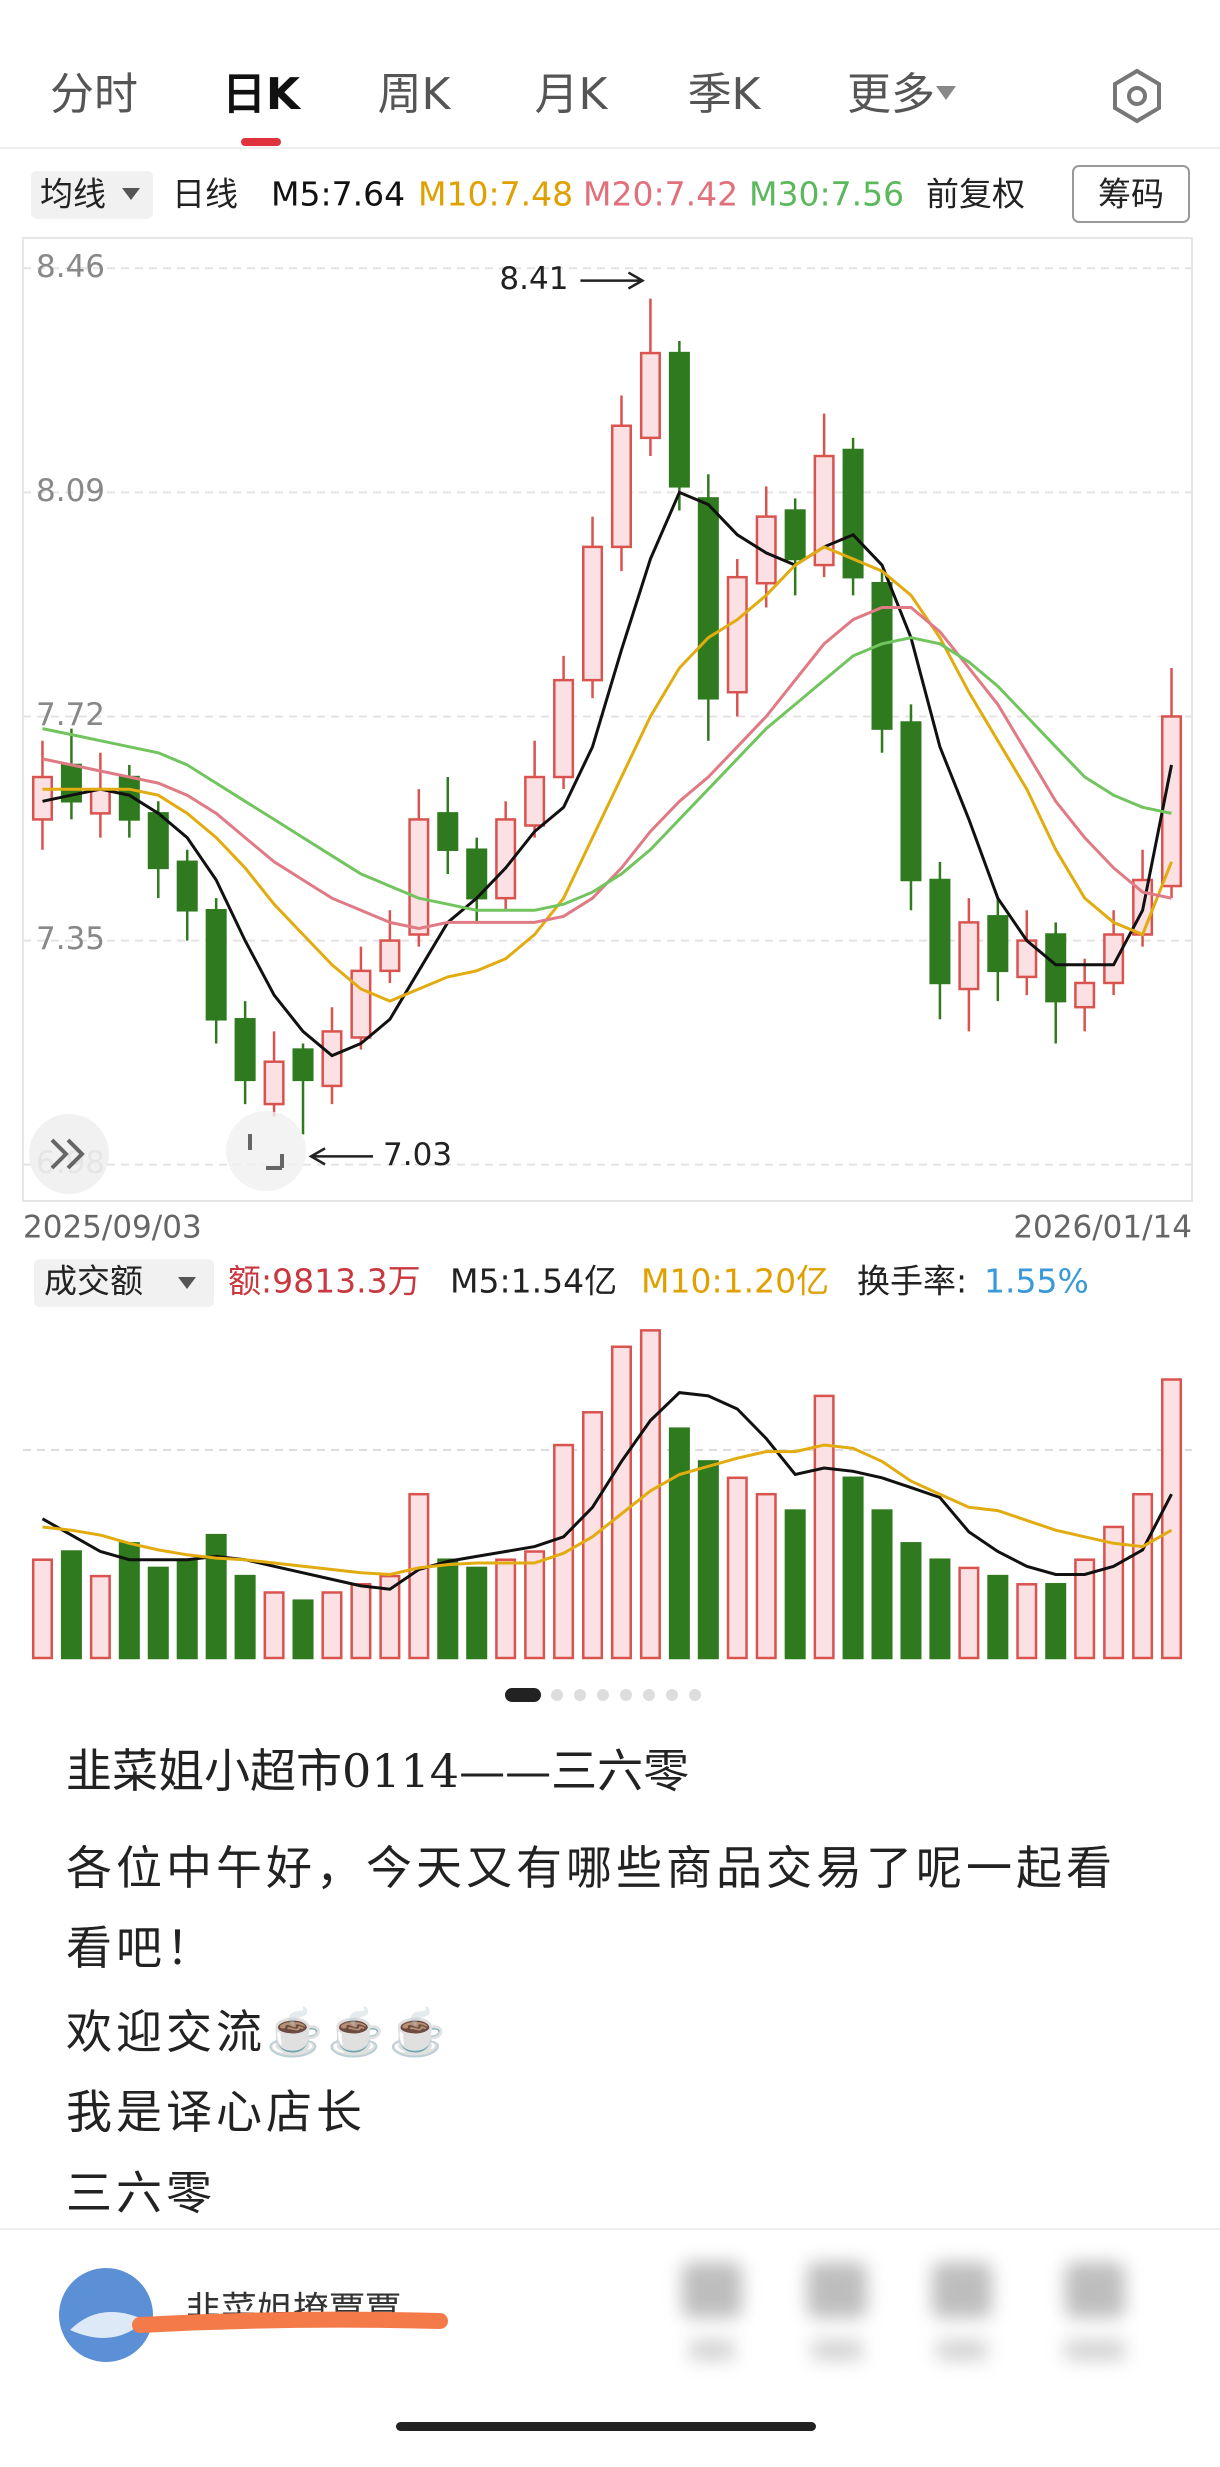  Describe the element at coordinates (70, 491) in the screenshot. I see `y-tick-label: 8.09` at that location.